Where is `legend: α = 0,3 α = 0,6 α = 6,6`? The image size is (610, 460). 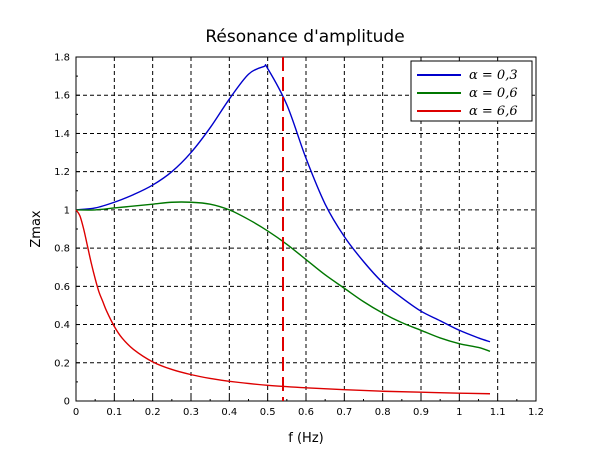 legend: α = 0,3 α = 0,6 α = 6,6 is located at coordinates (471, 91).